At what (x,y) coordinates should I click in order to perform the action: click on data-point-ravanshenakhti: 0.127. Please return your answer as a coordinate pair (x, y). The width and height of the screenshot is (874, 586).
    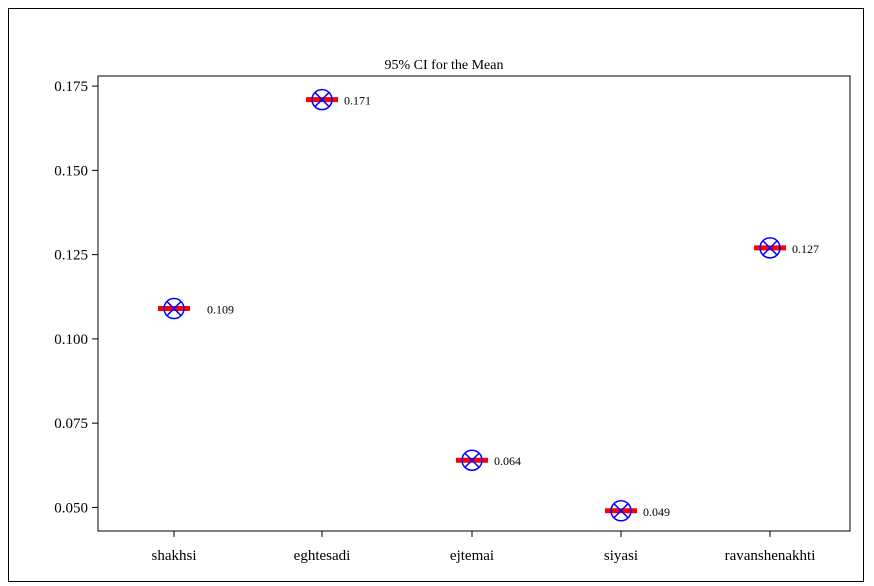
    Looking at the image, I should click on (786, 248).